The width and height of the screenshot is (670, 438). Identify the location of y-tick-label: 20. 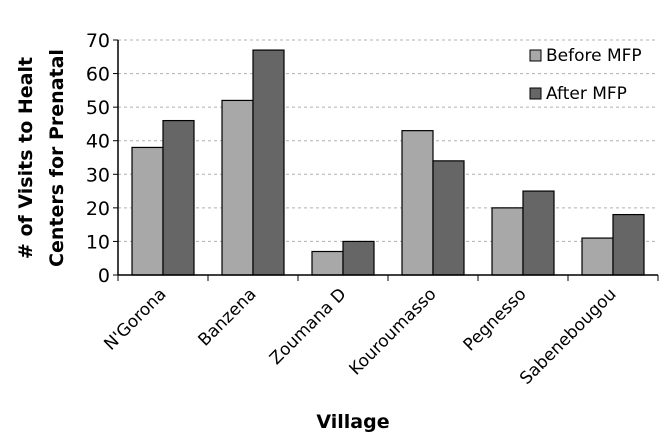
(98, 209).